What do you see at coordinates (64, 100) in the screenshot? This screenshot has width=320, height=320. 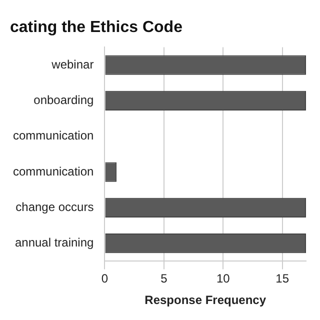 I see `y-tick-label: onboarding` at bounding box center [64, 100].